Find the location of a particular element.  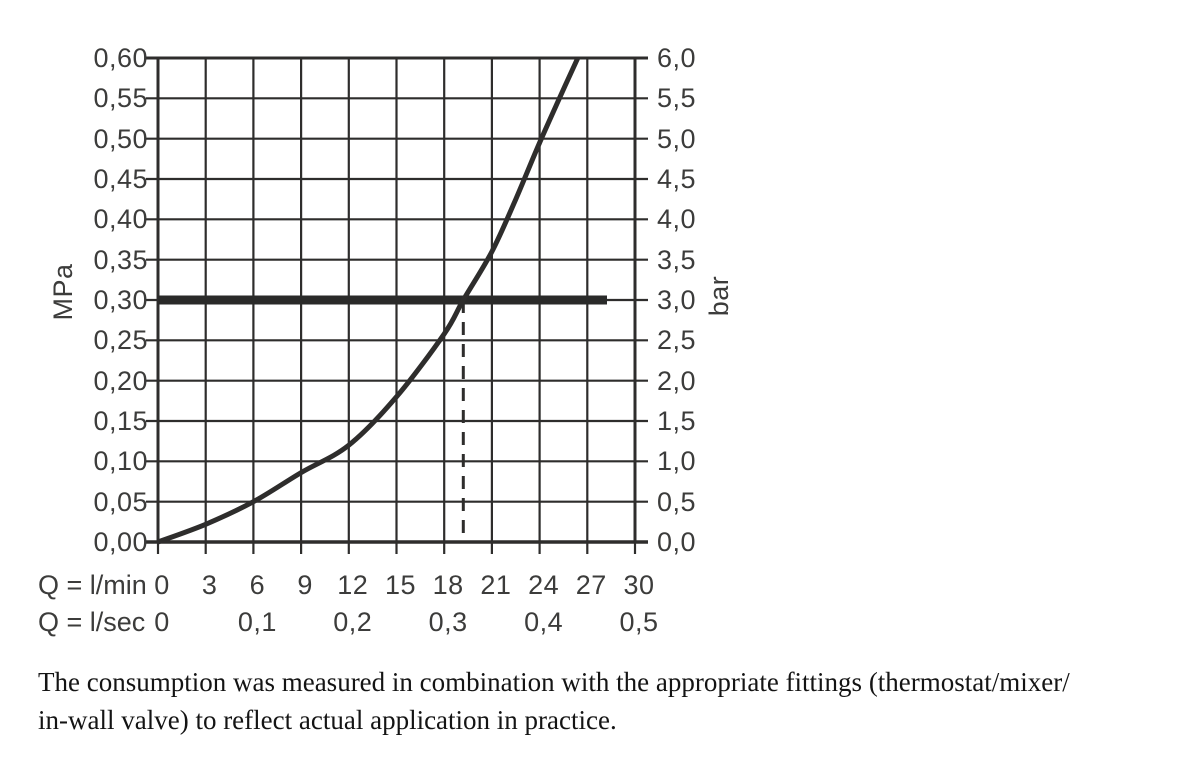

y-axis-left-tick-label: 0,20 is located at coordinates (120, 380).